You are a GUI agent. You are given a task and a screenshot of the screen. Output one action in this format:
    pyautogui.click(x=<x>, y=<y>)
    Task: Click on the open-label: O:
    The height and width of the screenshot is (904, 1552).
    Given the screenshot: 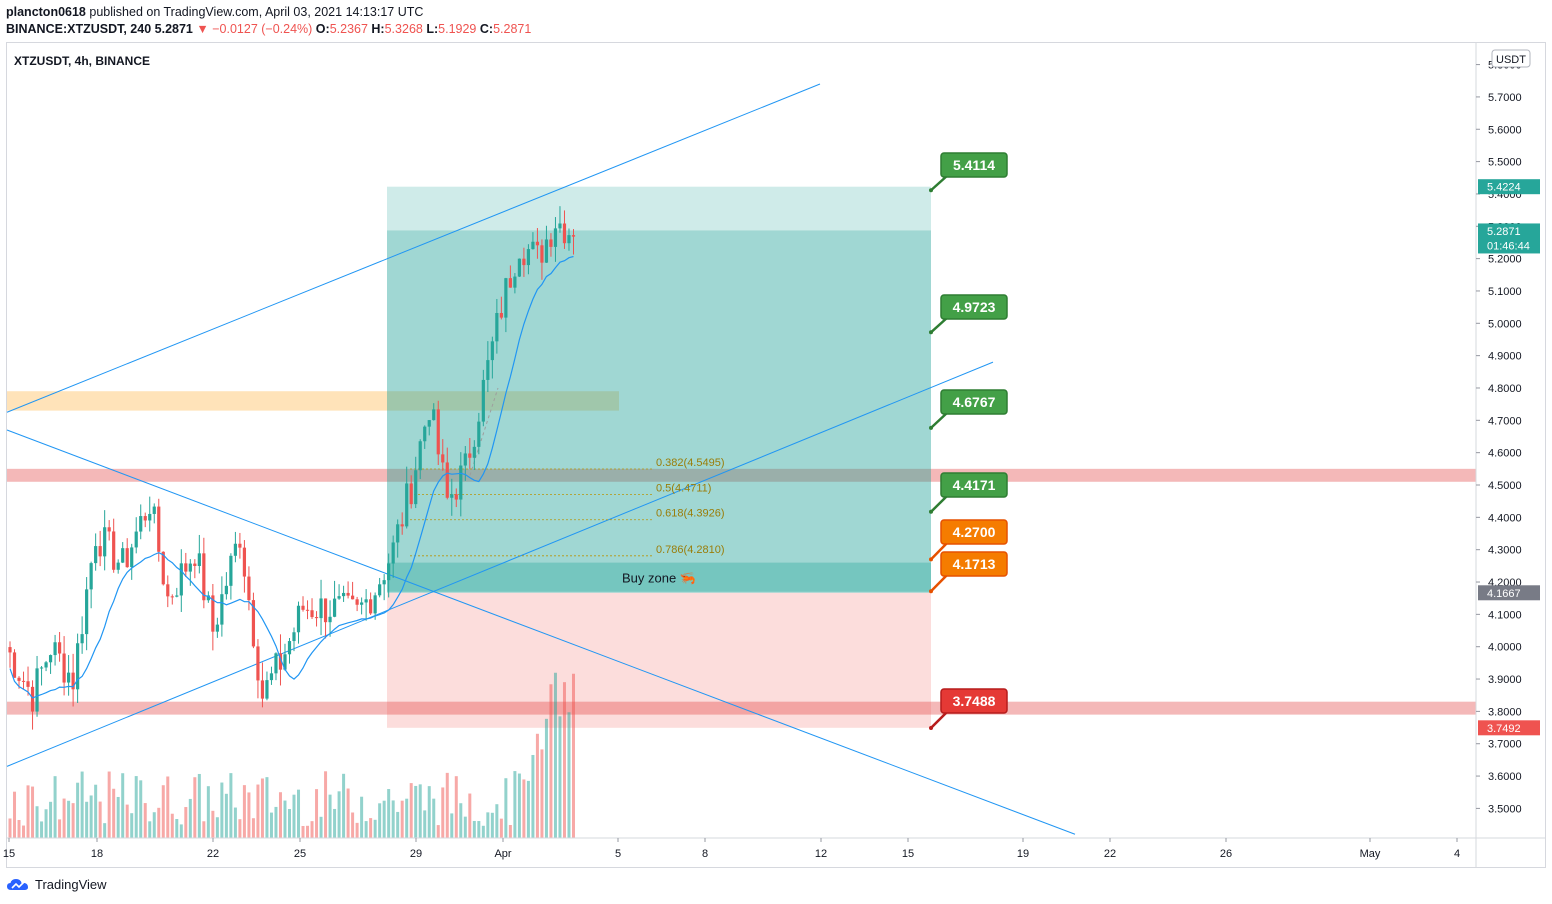 What is the action you would take?
    pyautogui.click(x=322, y=29)
    